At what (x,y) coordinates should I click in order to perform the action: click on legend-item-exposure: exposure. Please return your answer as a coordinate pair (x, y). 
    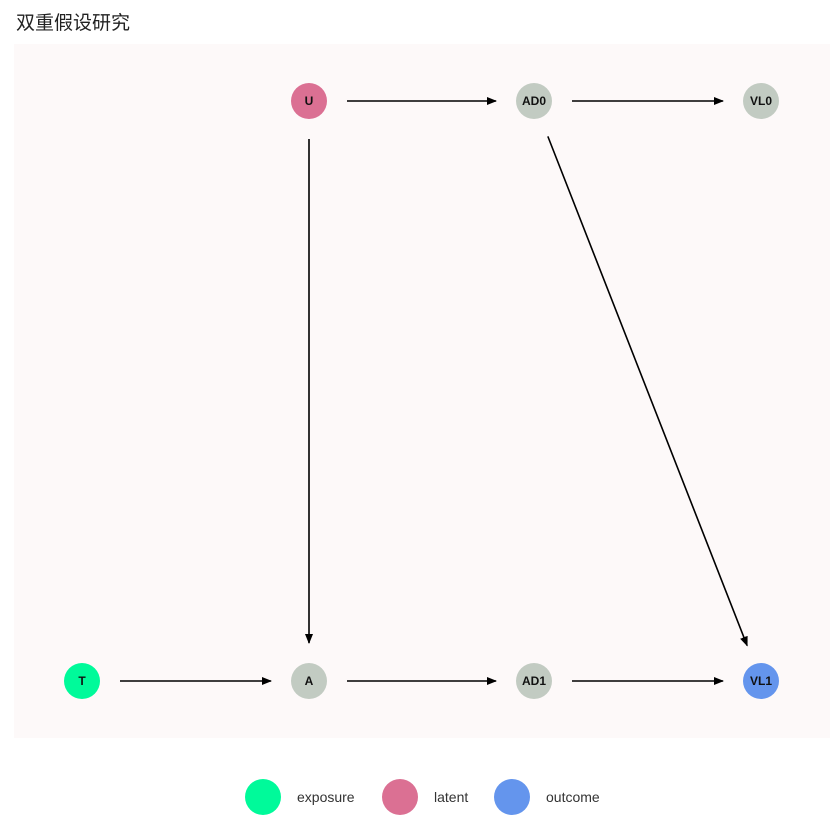
    Looking at the image, I should click on (300, 797).